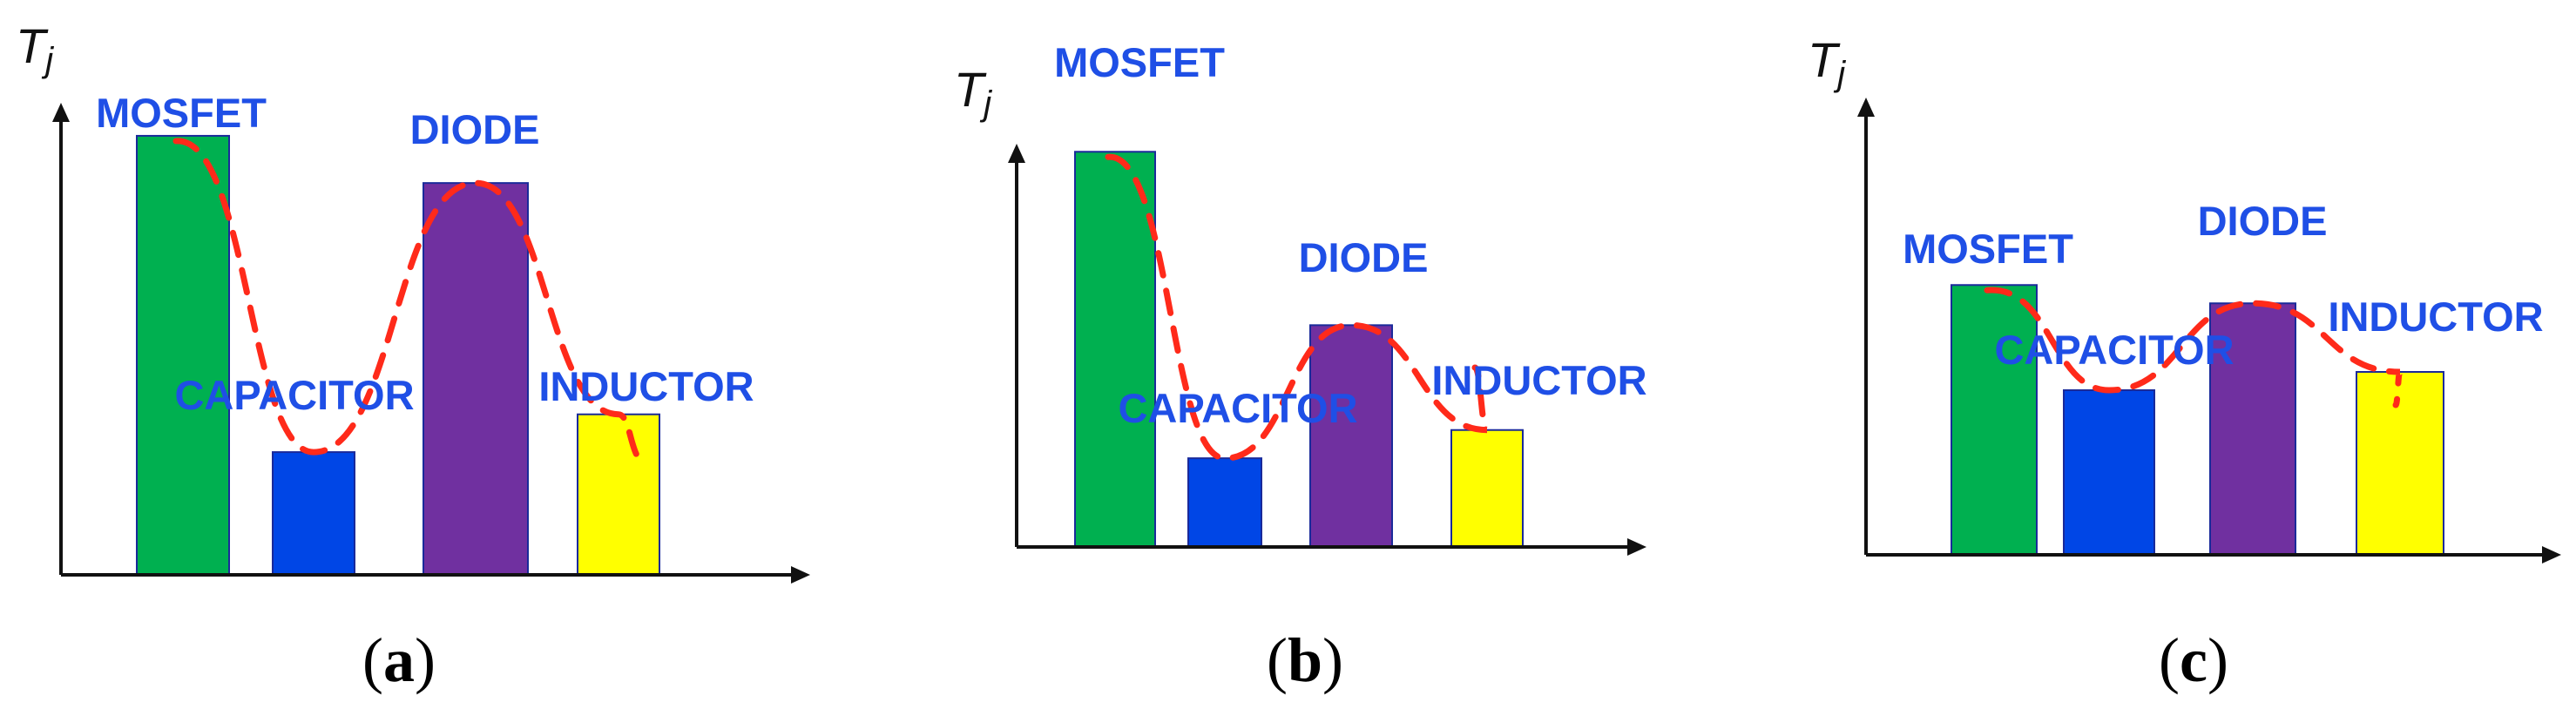 This screenshot has height=702, width=2576. Describe the element at coordinates (2193, 660) in the screenshot. I see `panel-caption: (c)` at that location.